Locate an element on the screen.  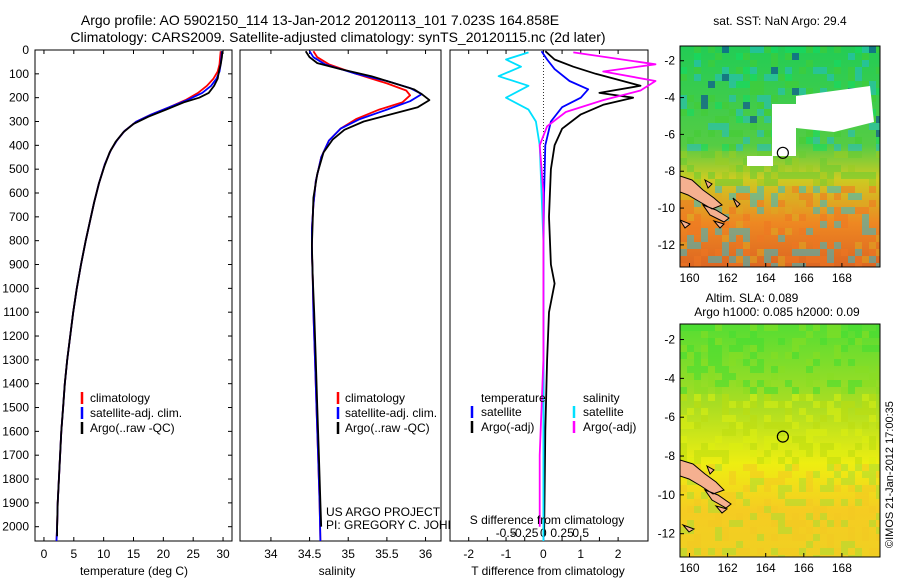
depth-tick-label: 1500 is located at coordinates (15, 408).